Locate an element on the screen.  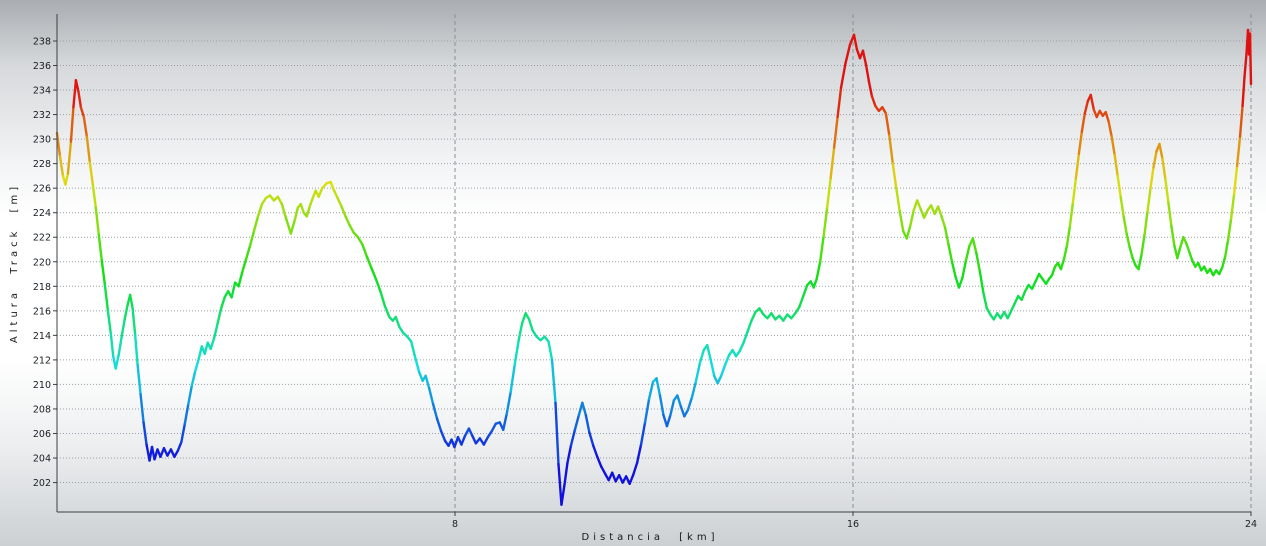
y-tick-label: 216 is located at coordinates (42, 311).